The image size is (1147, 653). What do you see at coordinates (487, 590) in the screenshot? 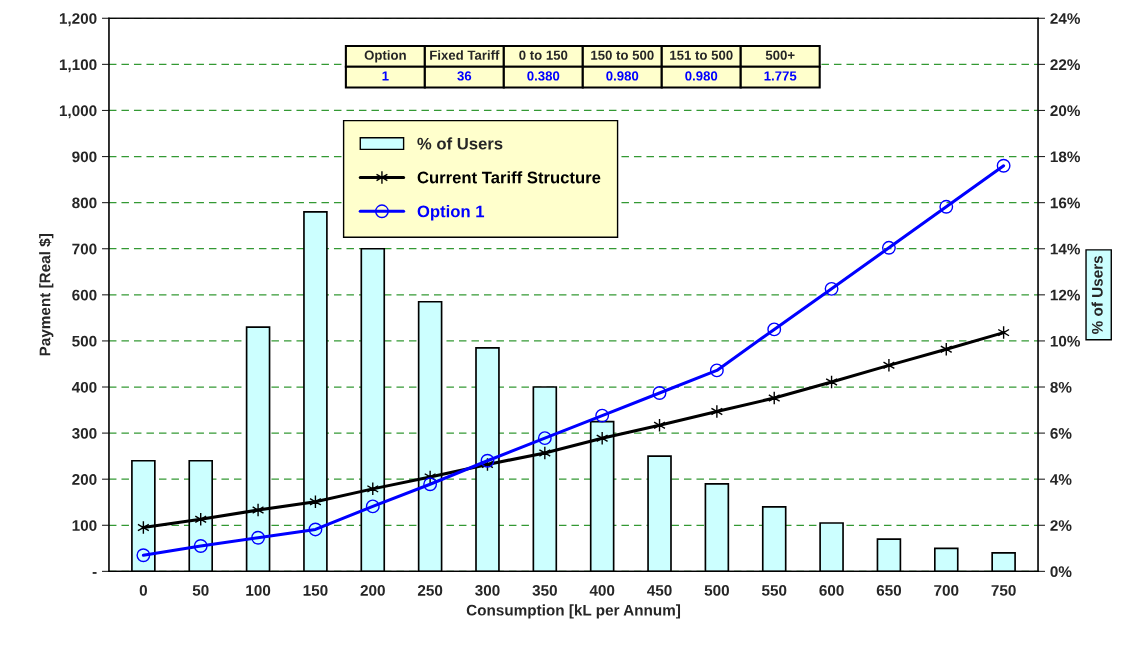
I see `x-tick-label: 300` at bounding box center [487, 590].